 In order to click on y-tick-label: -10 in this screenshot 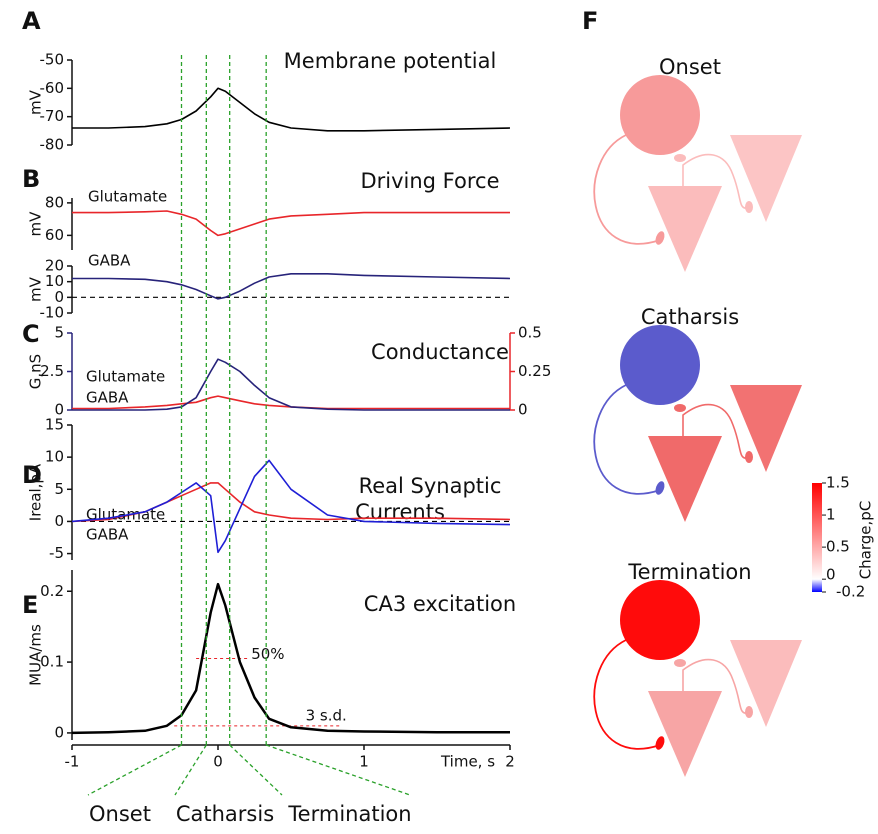, I will do `click(52, 313)`.